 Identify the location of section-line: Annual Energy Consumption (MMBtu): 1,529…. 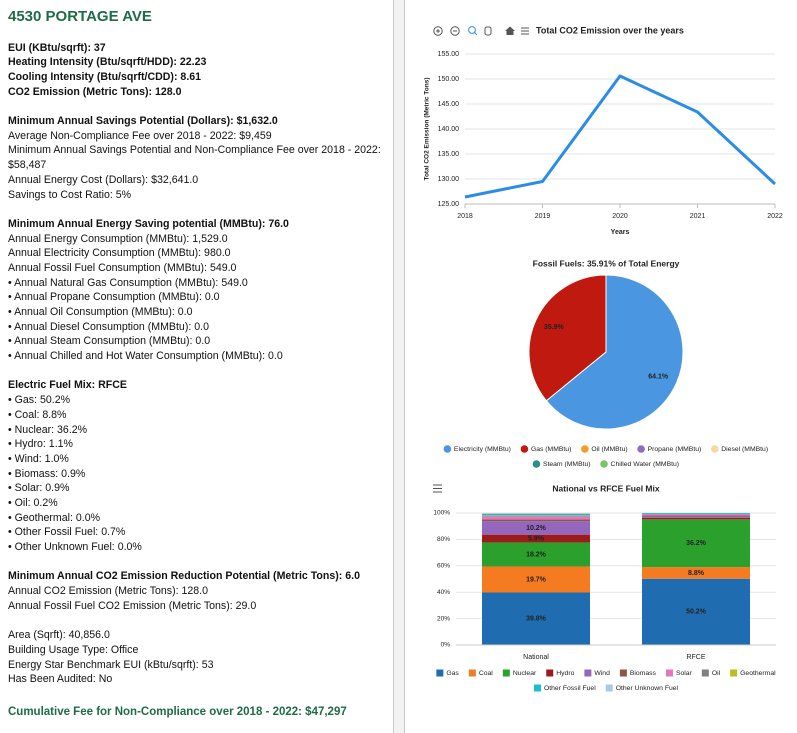
(118, 238).